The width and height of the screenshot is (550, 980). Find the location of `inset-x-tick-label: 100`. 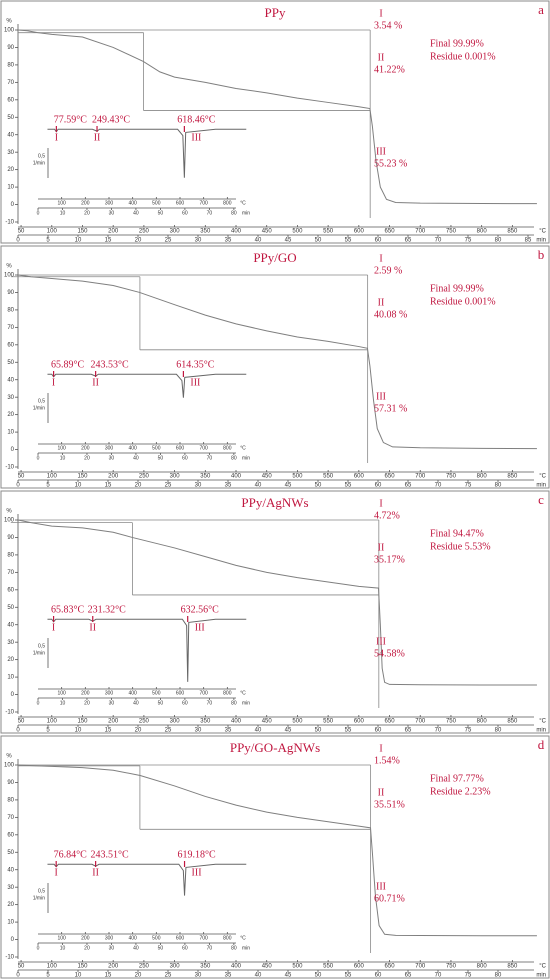

inset-x-tick-label: 100 is located at coordinates (61, 203).